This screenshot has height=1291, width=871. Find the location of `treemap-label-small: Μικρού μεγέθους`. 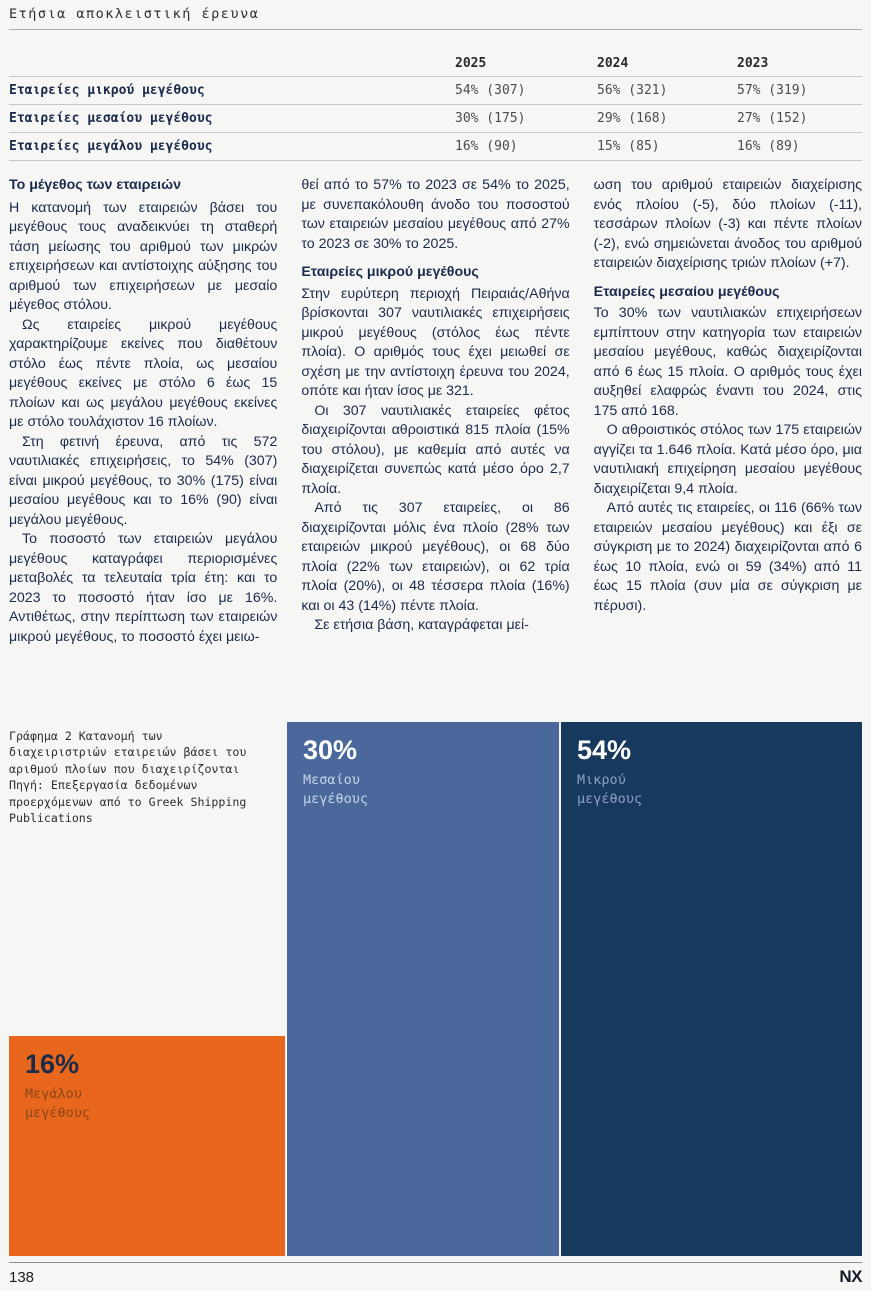

treemap-label-small: Μικρού μεγέθους is located at coordinates (610, 789).